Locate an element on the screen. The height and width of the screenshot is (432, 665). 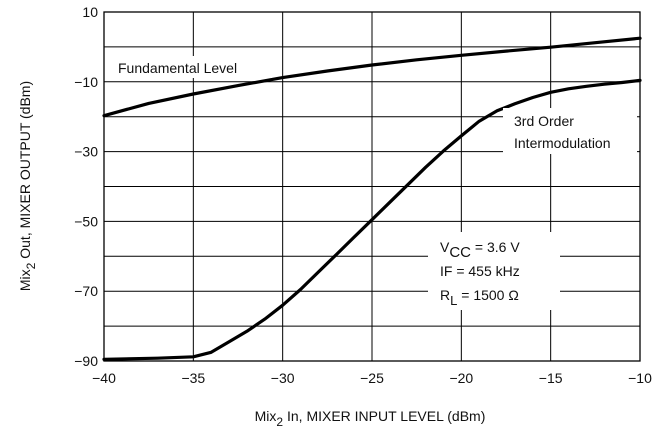
x-tick-label: −15 is located at coordinates (551, 378).